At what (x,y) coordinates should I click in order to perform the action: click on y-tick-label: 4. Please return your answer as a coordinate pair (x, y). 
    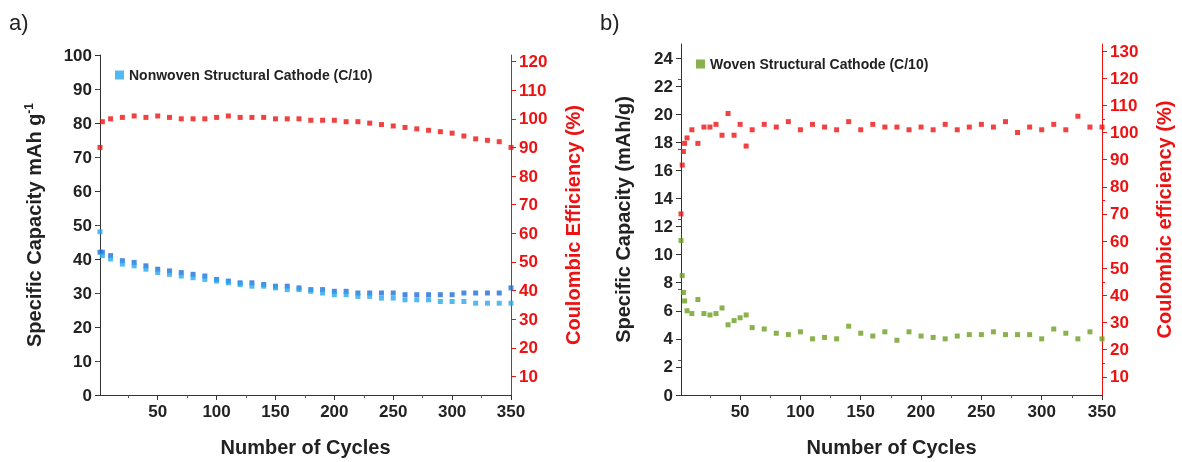
    Looking at the image, I should click on (668, 339).